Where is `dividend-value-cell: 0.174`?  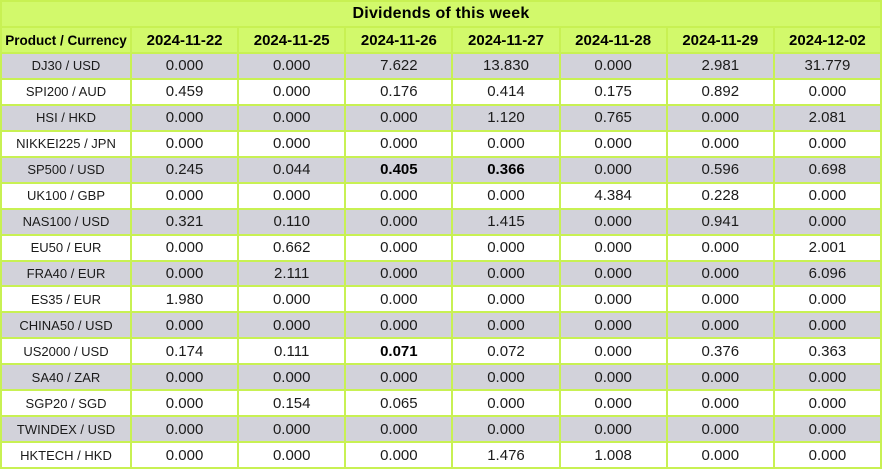 dividend-value-cell: 0.174 is located at coordinates (184, 351).